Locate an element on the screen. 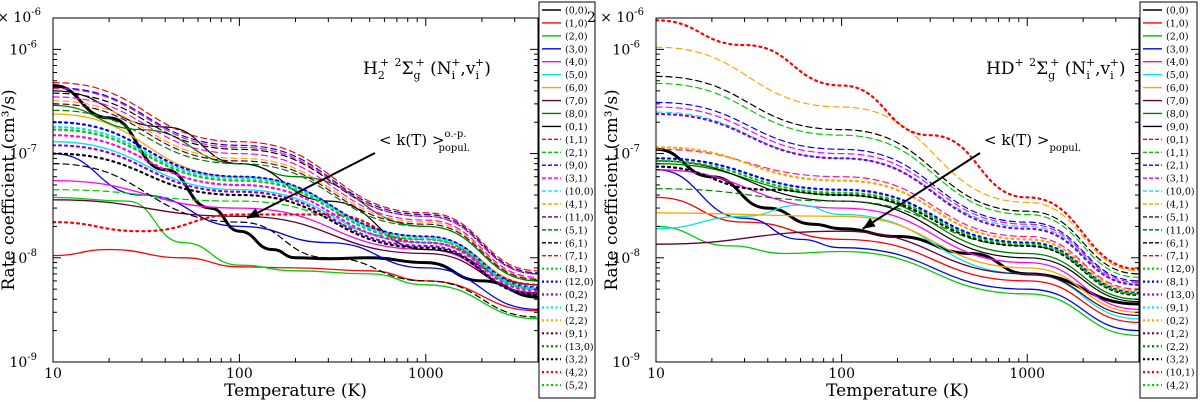  legend-label: (11,0) is located at coordinates (579, 217).